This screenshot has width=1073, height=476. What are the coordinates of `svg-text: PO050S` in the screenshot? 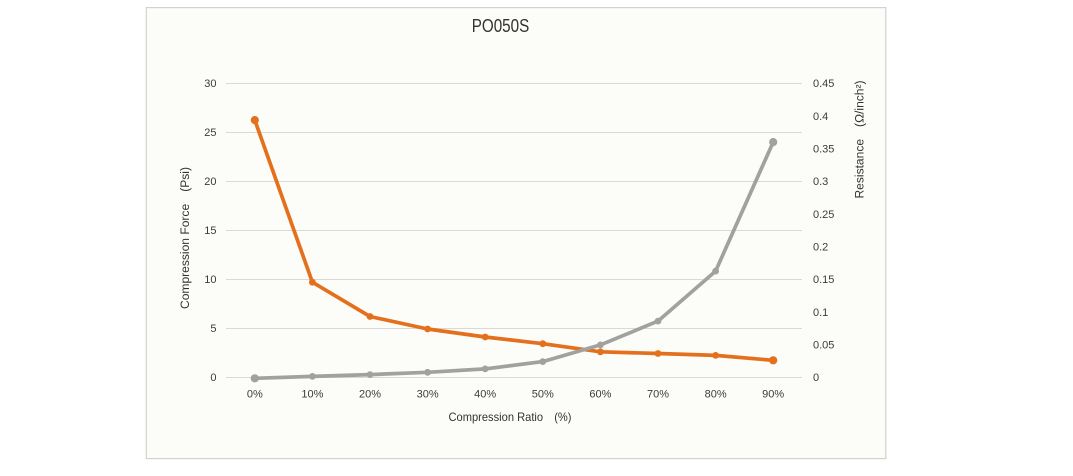 It's located at (501, 25).